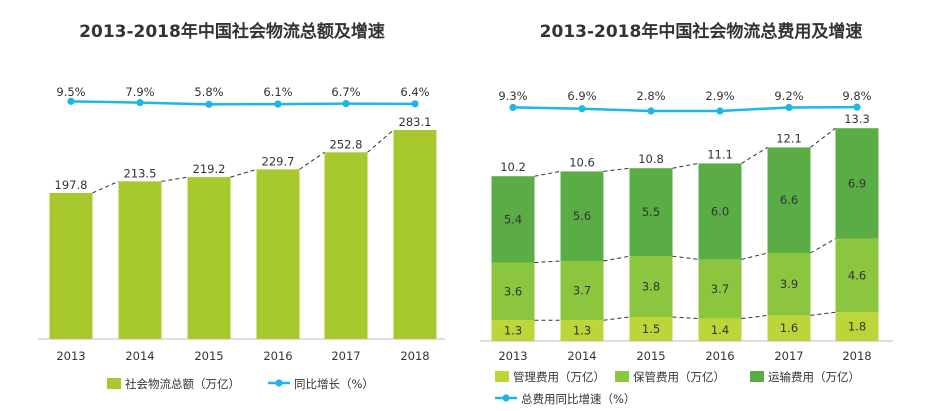 This screenshot has width=933, height=411. What do you see at coordinates (581, 96) in the screenshot?
I see `growth-label-right: 6.9%` at bounding box center [581, 96].